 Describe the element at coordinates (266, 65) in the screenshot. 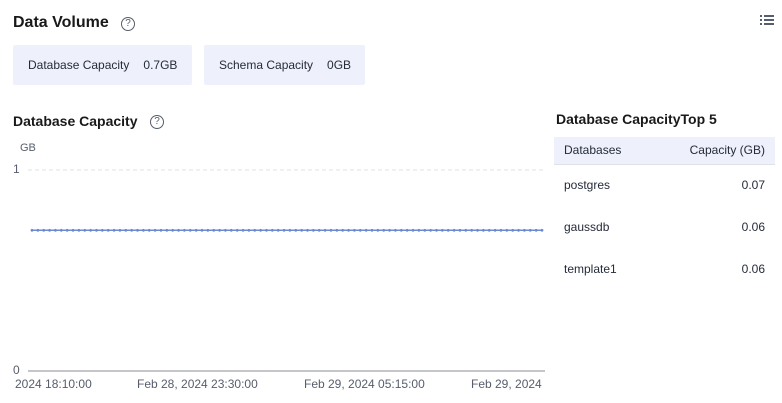

I see `card-label: Schema Capacity` at that location.